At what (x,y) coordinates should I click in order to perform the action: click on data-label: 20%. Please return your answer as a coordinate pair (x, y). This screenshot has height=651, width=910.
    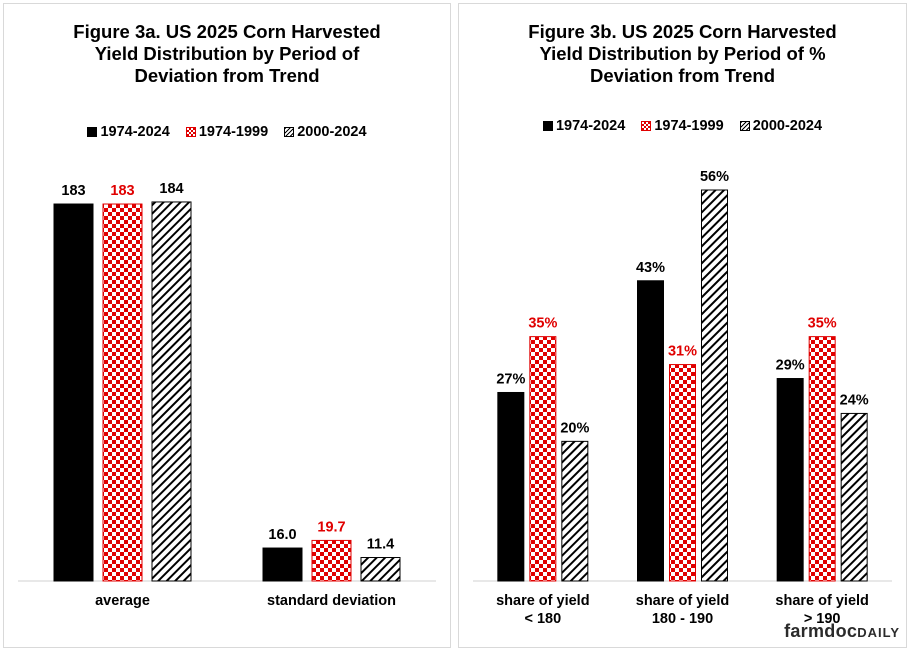
    Looking at the image, I should click on (574, 428).